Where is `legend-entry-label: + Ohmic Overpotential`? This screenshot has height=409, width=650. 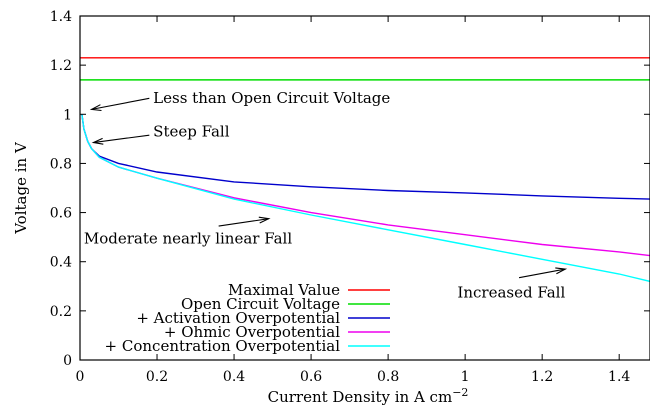 legend-entry-label: + Ohmic Overpotential is located at coordinates (252, 332).